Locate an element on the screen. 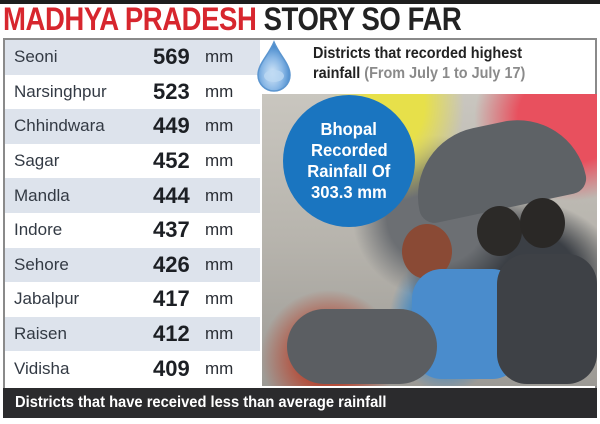  rainfall-value: 417 is located at coordinates (171, 299).